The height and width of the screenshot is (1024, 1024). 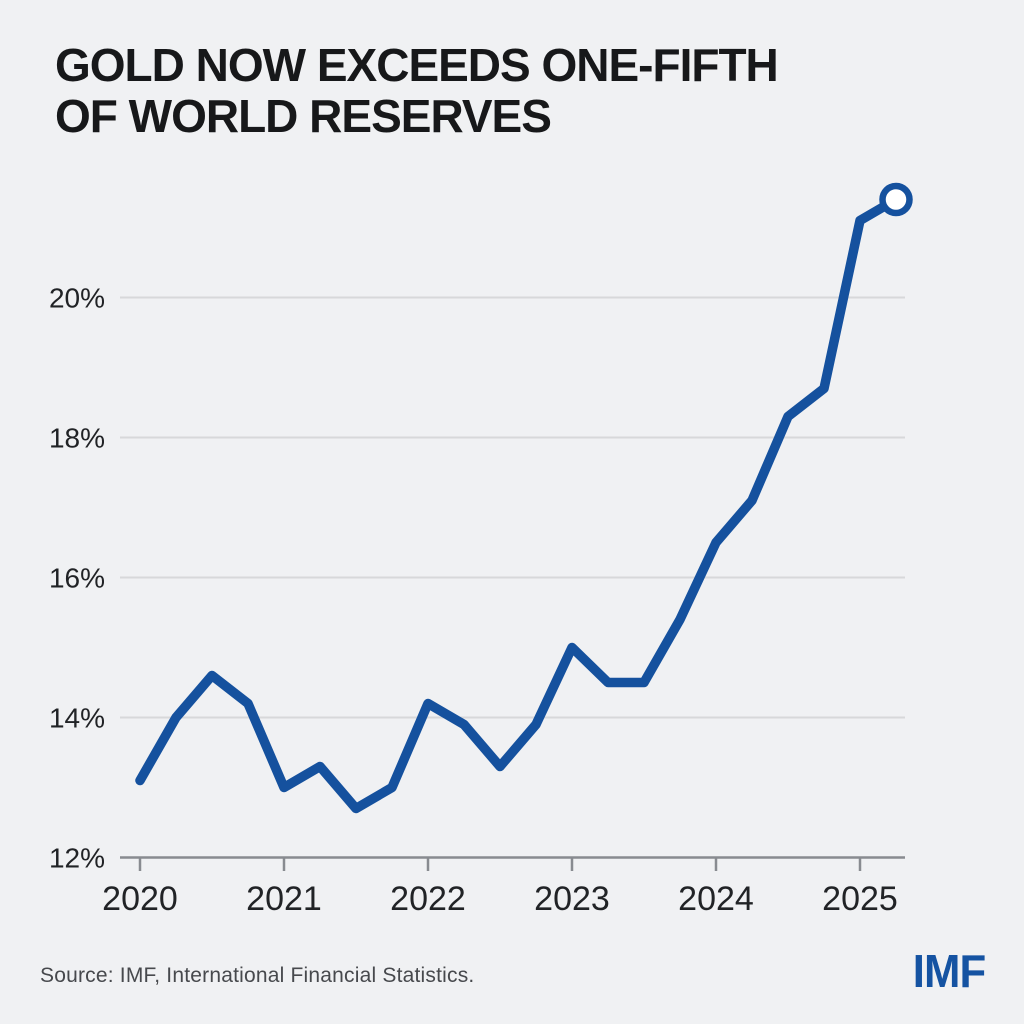 I want to click on y-tick-label: 16%, so click(x=77, y=578).